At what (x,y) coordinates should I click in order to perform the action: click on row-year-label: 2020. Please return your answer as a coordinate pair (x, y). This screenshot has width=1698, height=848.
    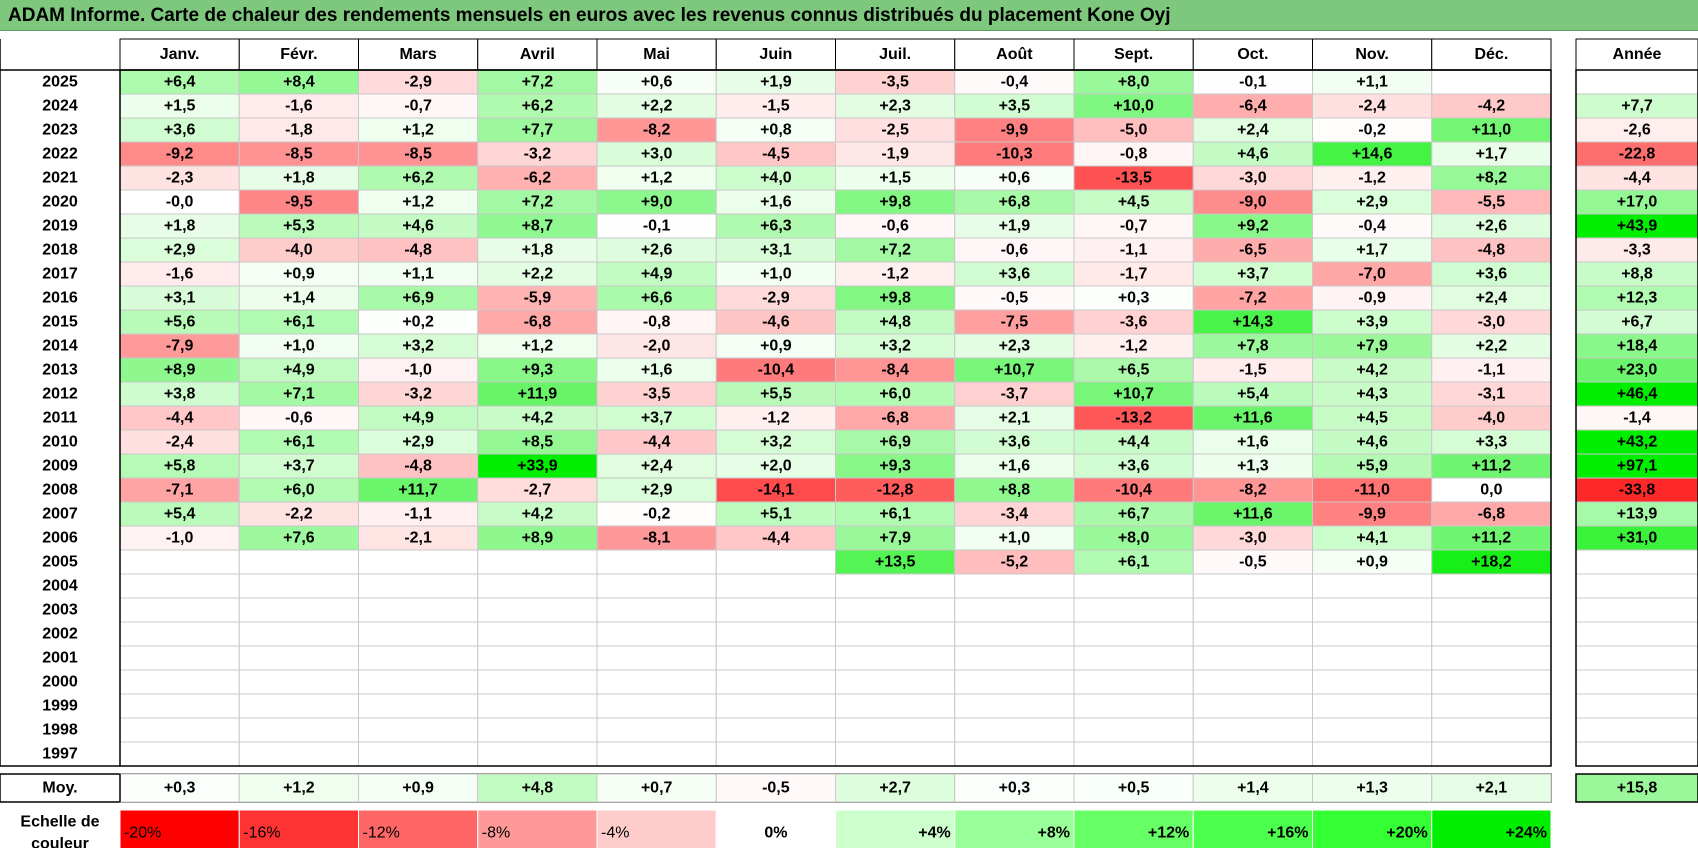
    Looking at the image, I should click on (60, 202).